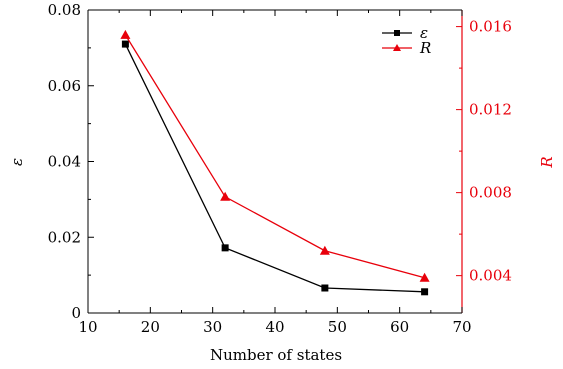 This screenshot has width=563, height=369. What do you see at coordinates (406, 40) in the screenshot?
I see `legend: ε R` at bounding box center [406, 40].